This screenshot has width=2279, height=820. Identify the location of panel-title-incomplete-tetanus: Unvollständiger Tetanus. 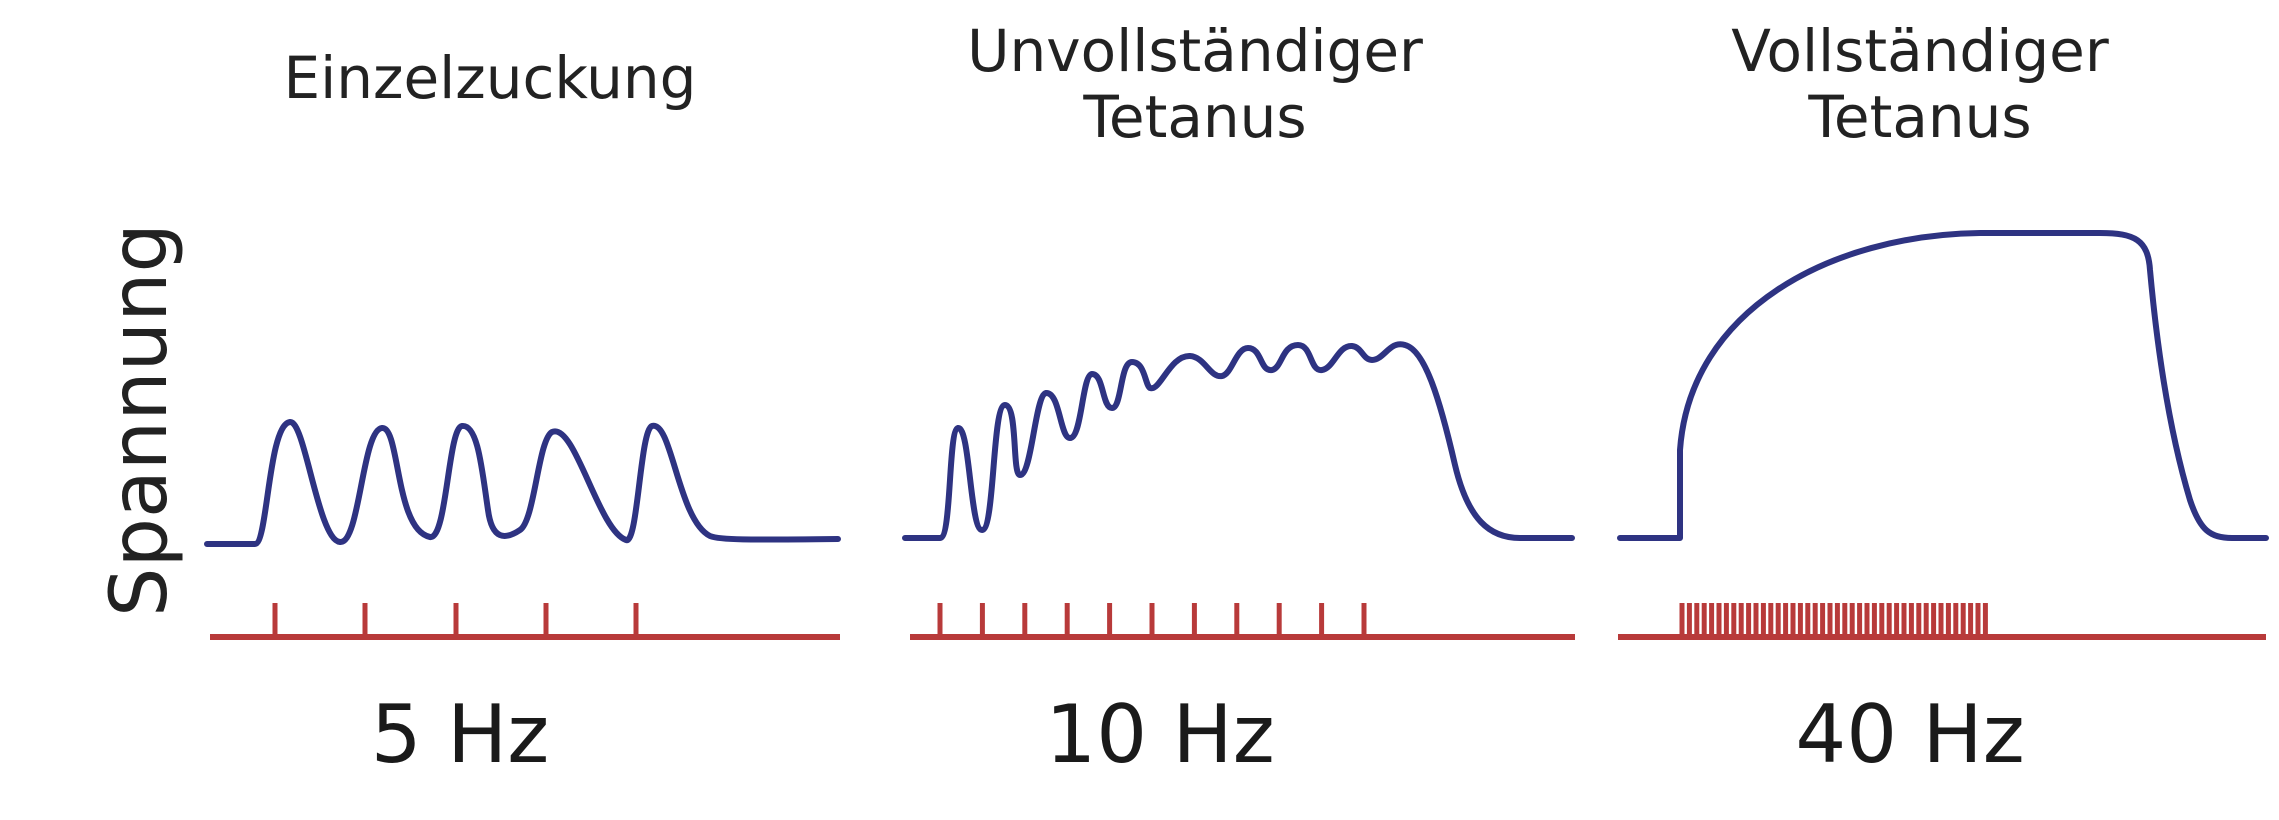
(1195, 84).